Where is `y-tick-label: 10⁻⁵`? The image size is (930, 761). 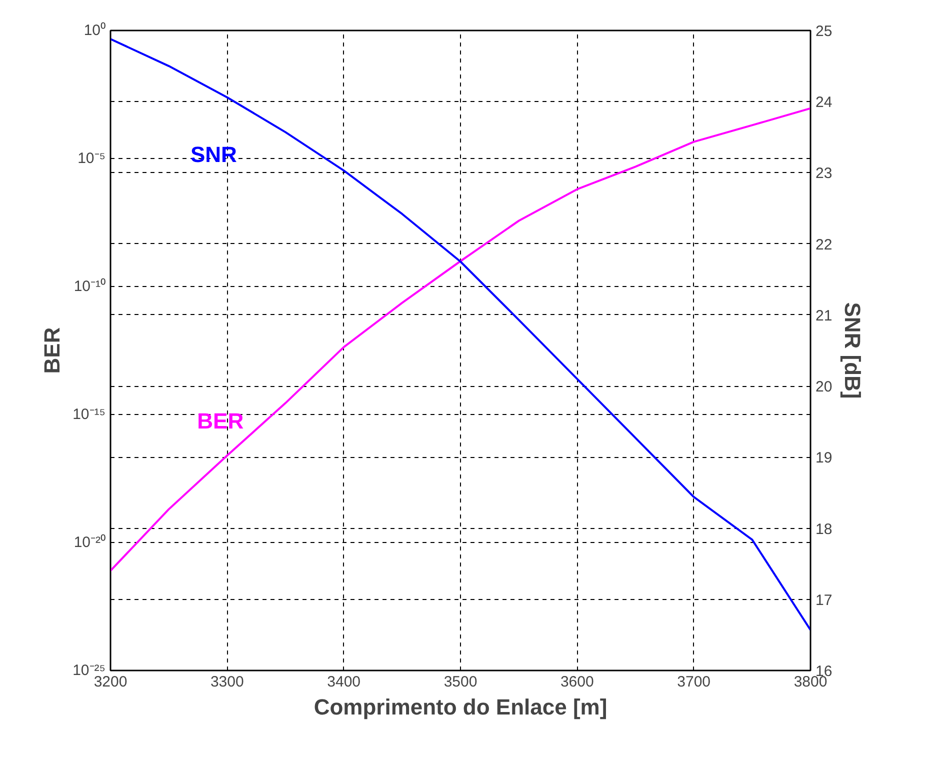 y-tick-label: 10⁻⁵ is located at coordinates (92, 158).